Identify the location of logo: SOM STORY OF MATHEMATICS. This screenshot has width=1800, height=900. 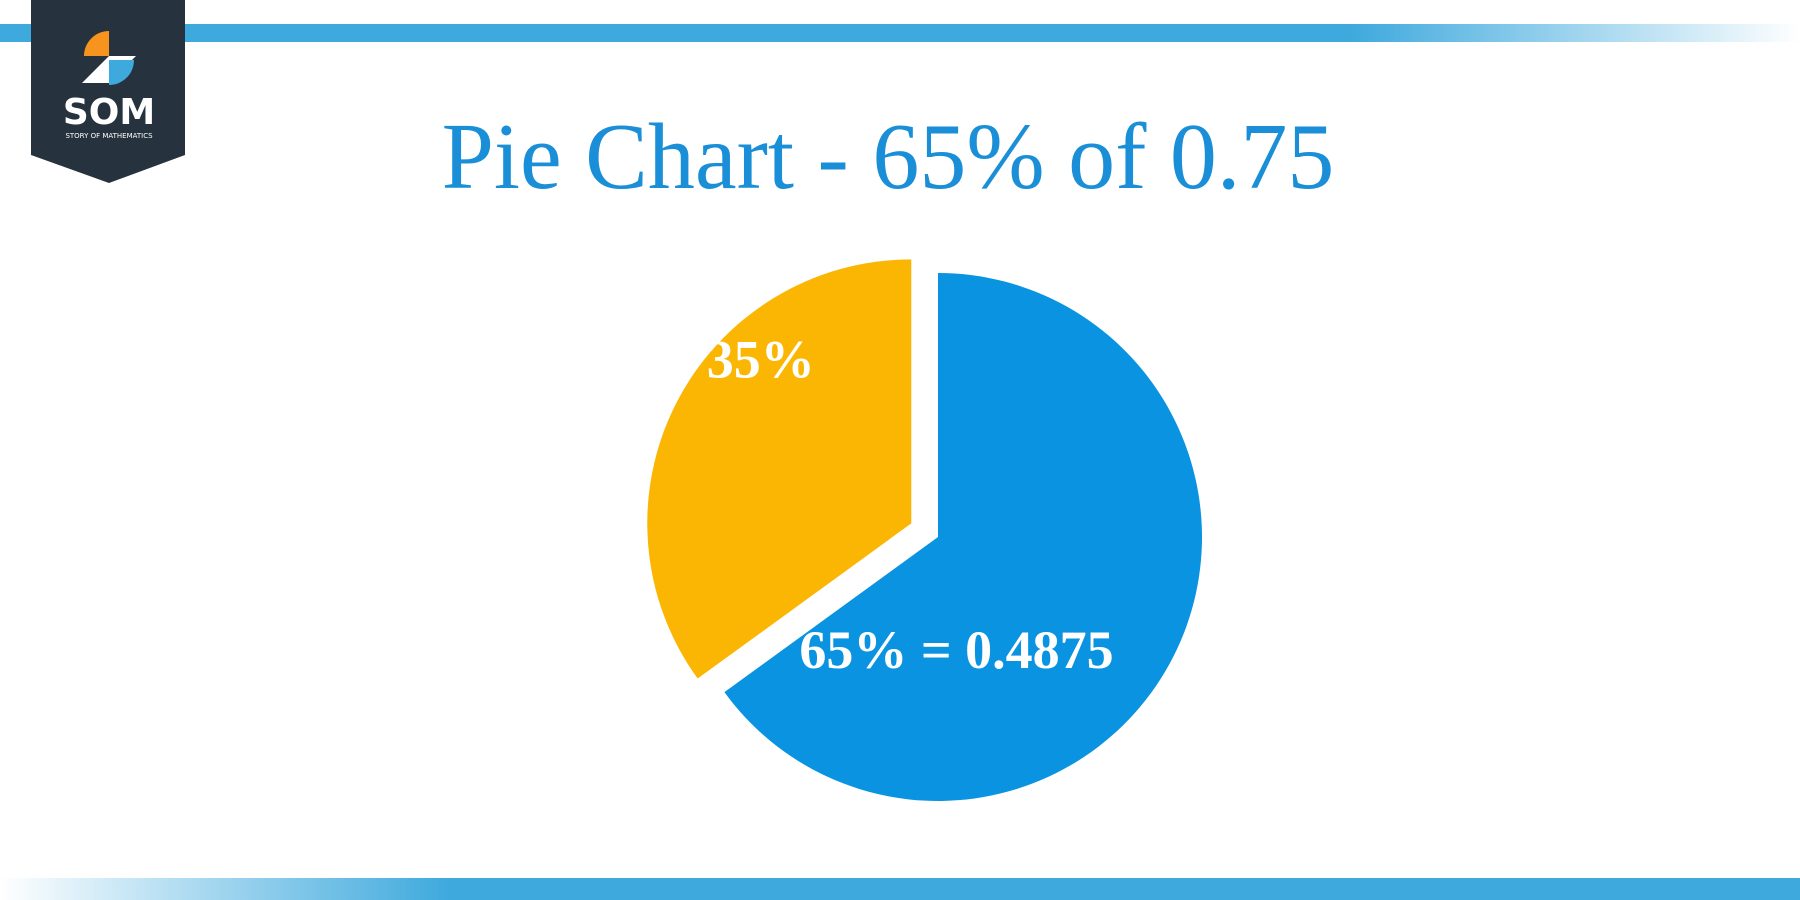
(108, 91).